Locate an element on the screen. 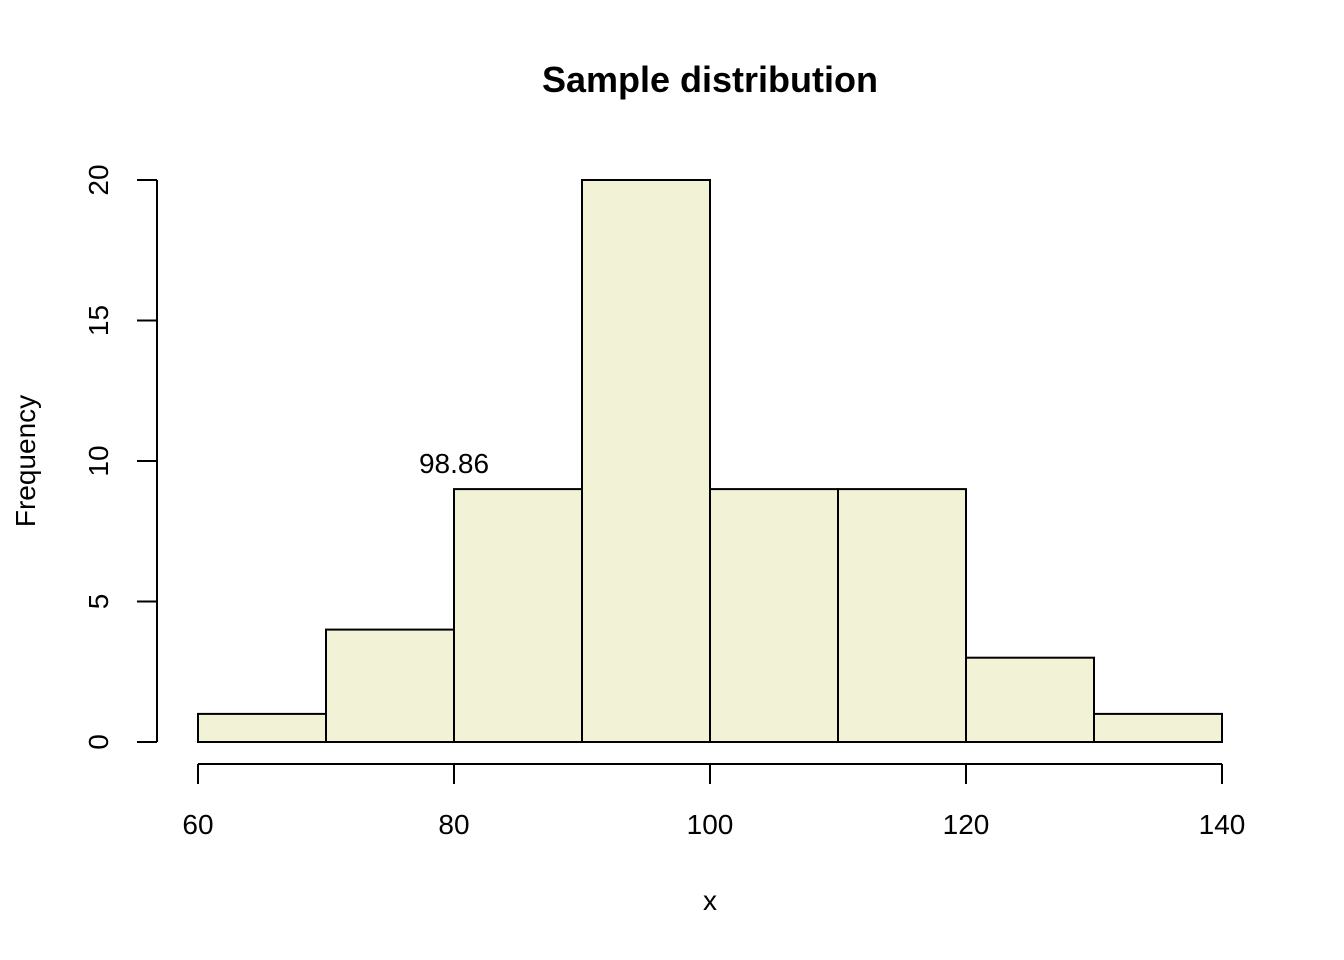 The height and width of the screenshot is (960, 1344). x-tick-label: 140 is located at coordinates (1222, 824).